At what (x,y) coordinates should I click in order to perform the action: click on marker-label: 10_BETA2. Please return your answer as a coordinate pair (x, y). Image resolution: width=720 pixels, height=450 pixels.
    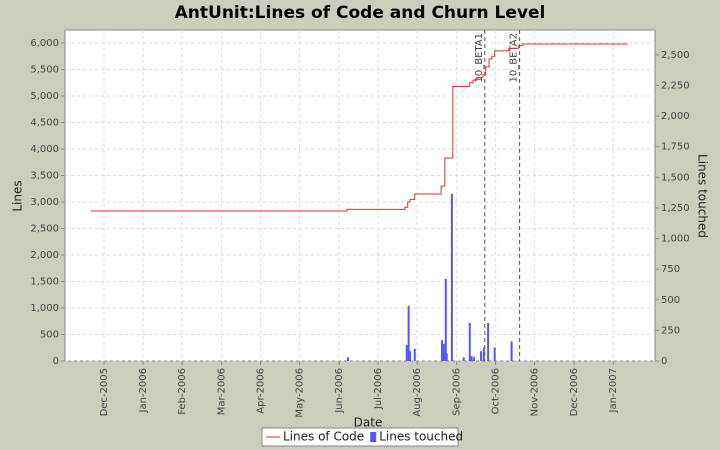
    Looking at the image, I should click on (514, 57).